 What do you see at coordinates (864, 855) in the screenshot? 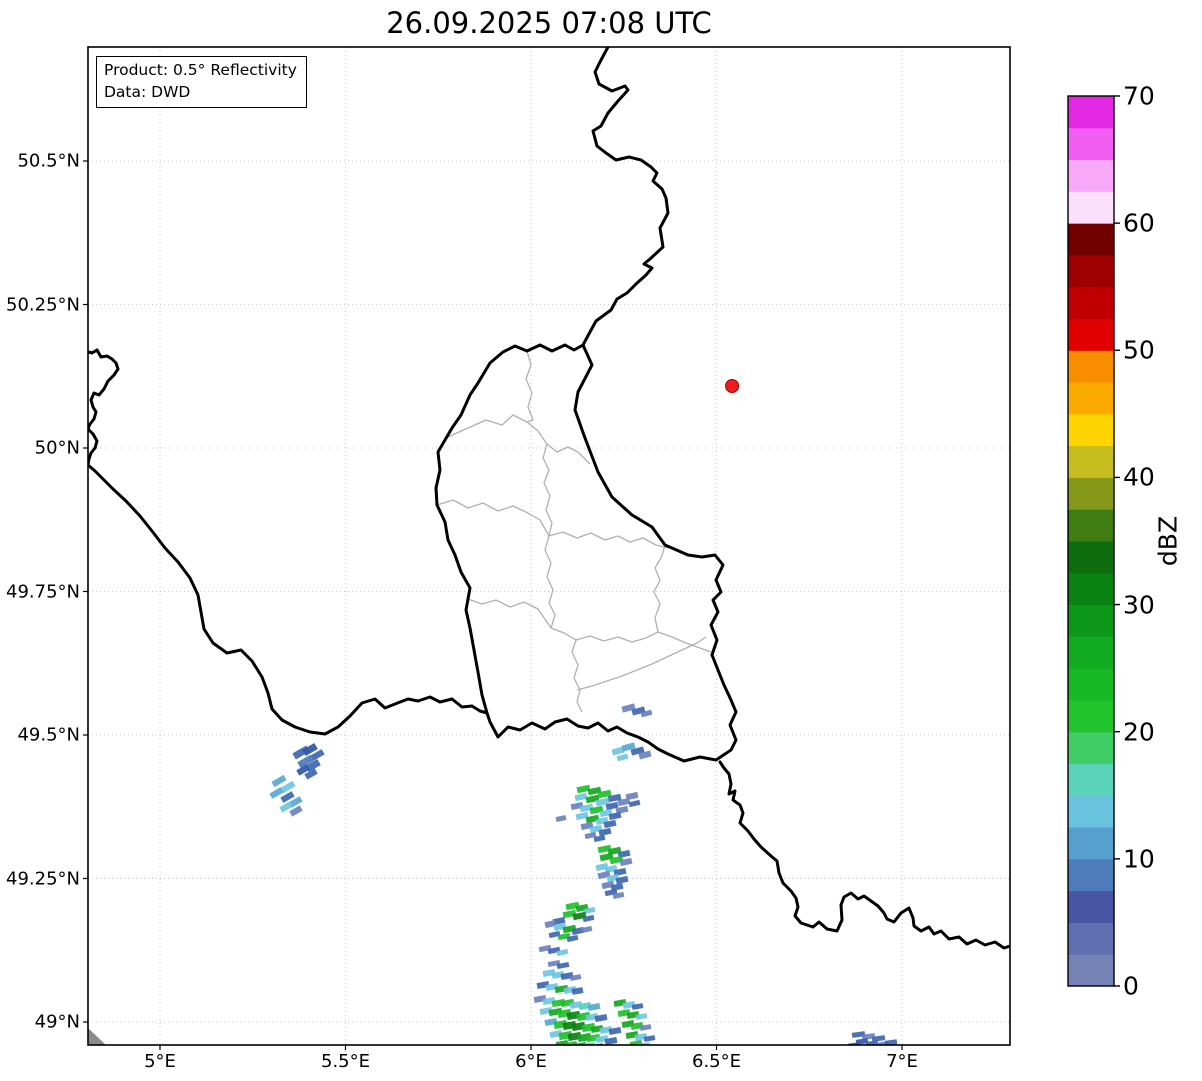
I see `border-france-germany` at bounding box center [864, 855].